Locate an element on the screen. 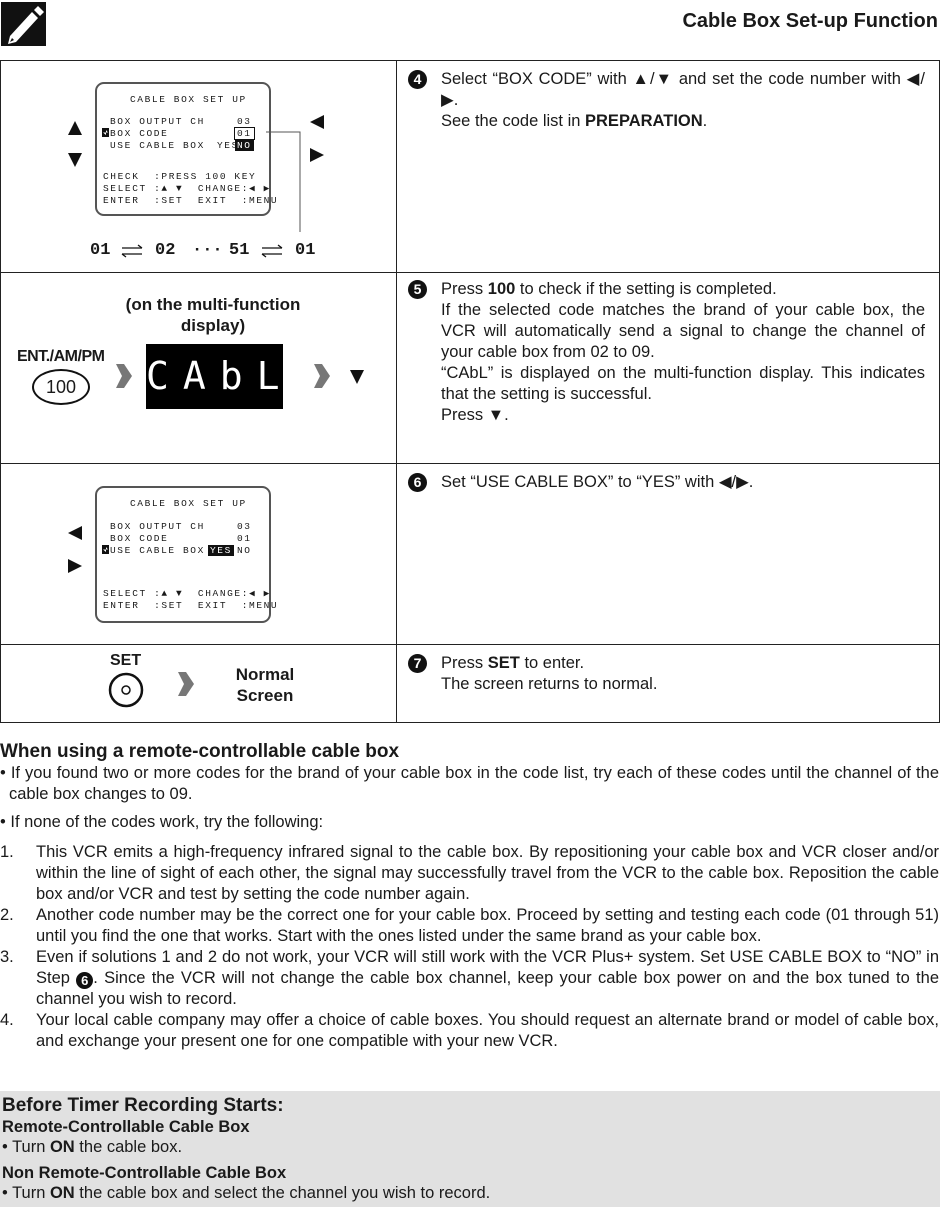 This screenshot has height=1207, width=940. step-number: 7 is located at coordinates (417, 663).